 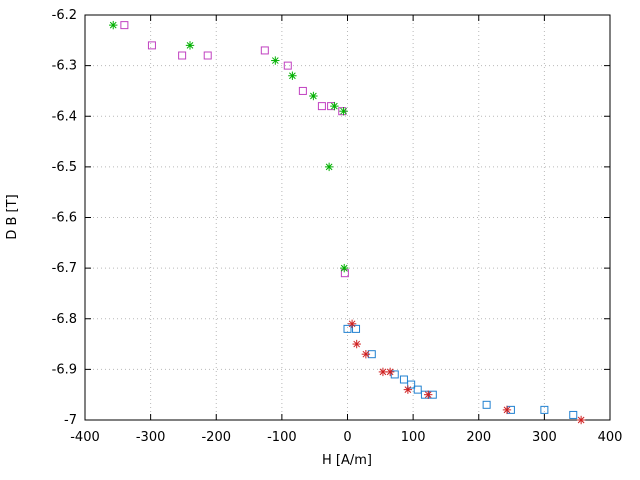 What do you see at coordinates (64, 116) in the screenshot?
I see `y-tick-label: -6.4` at bounding box center [64, 116].